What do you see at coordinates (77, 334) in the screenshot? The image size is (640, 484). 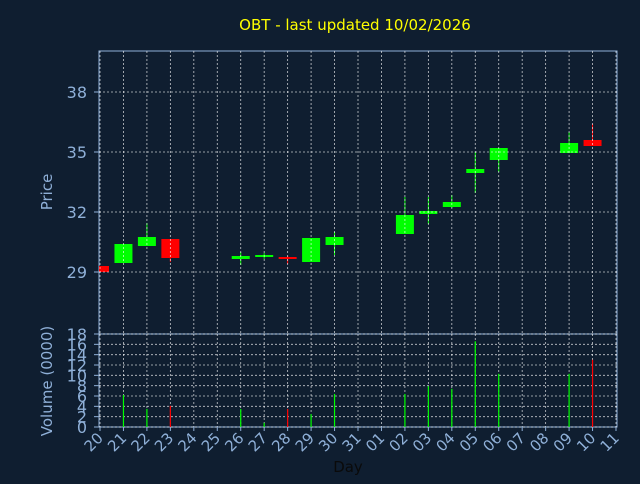 I see `volume-tick-label: 18` at bounding box center [77, 334].